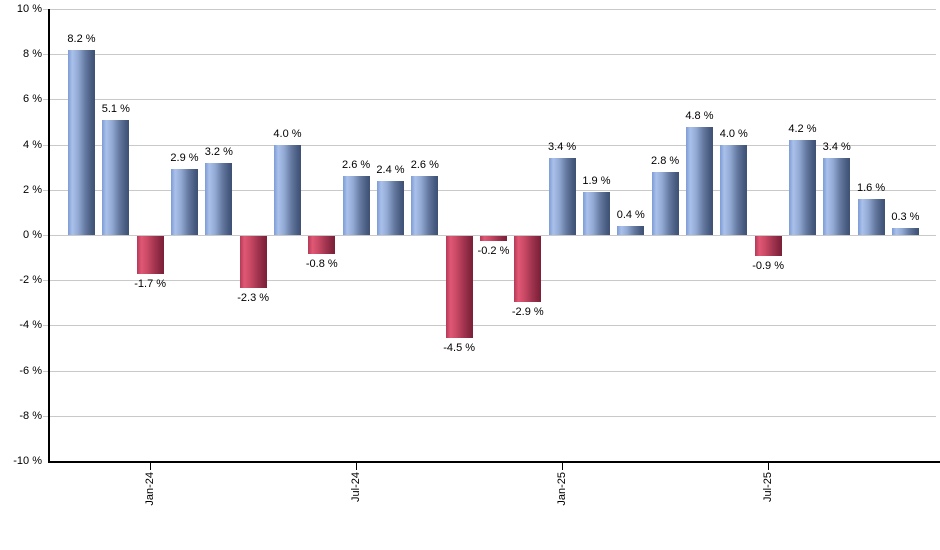 The width and height of the screenshot is (940, 550). I want to click on y-axis-tick-label: -6 %, so click(30, 370).